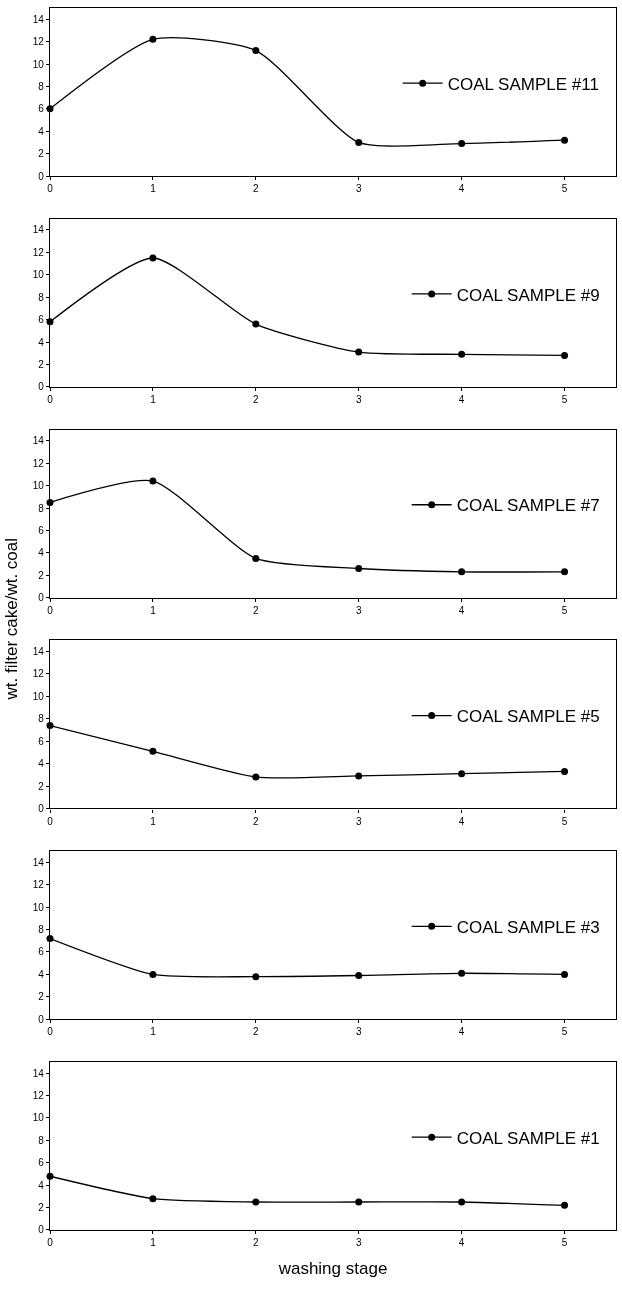  What do you see at coordinates (332, 1268) in the screenshot?
I see `x-axis-title: washing stage` at bounding box center [332, 1268].